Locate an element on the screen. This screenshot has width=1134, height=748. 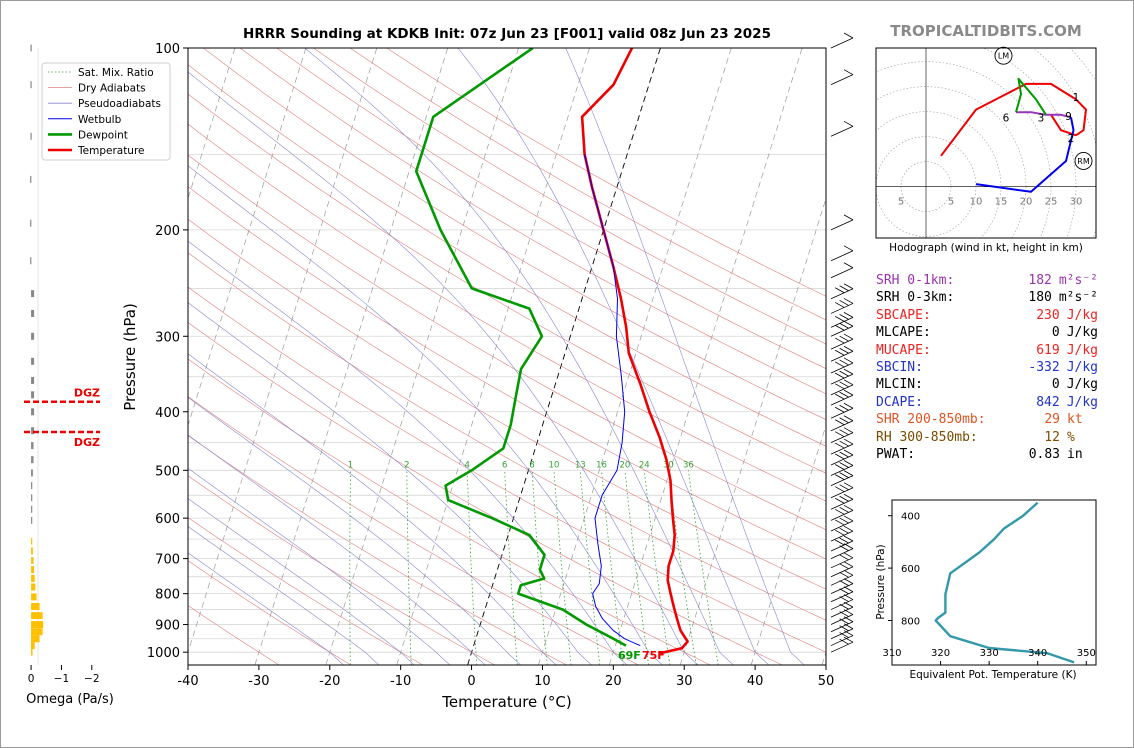
param-row: PWAT: 0.83 in is located at coordinates (987, 454).